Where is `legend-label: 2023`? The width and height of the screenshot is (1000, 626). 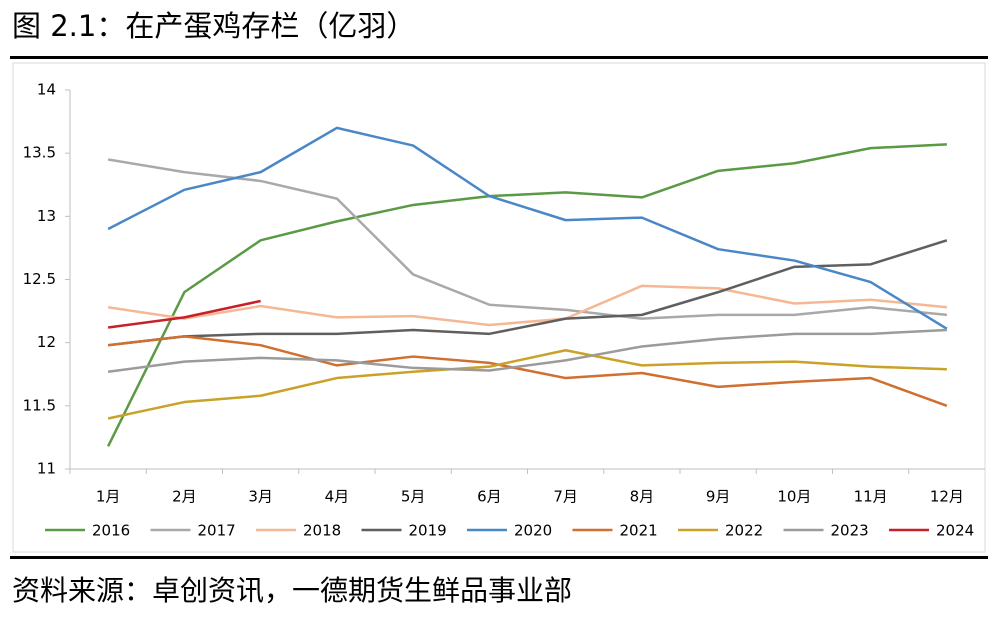 legend-label: 2023 is located at coordinates (850, 531).